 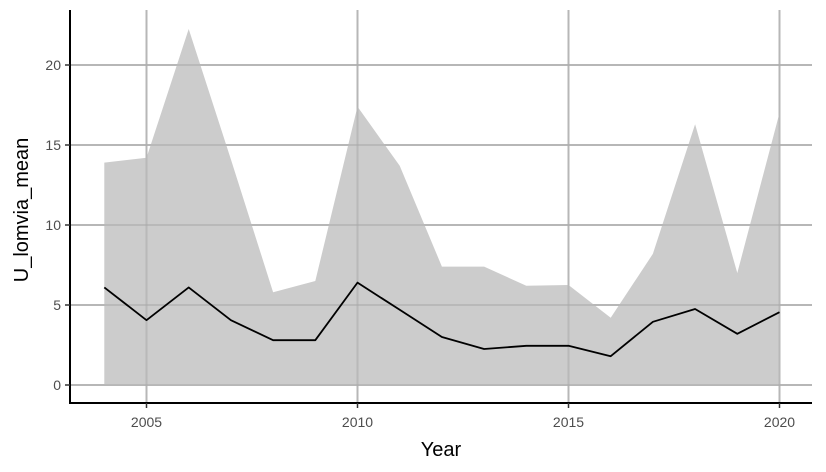 What do you see at coordinates (22, 210) in the screenshot?
I see `y-axis-title: U_lomvia_mean` at bounding box center [22, 210].